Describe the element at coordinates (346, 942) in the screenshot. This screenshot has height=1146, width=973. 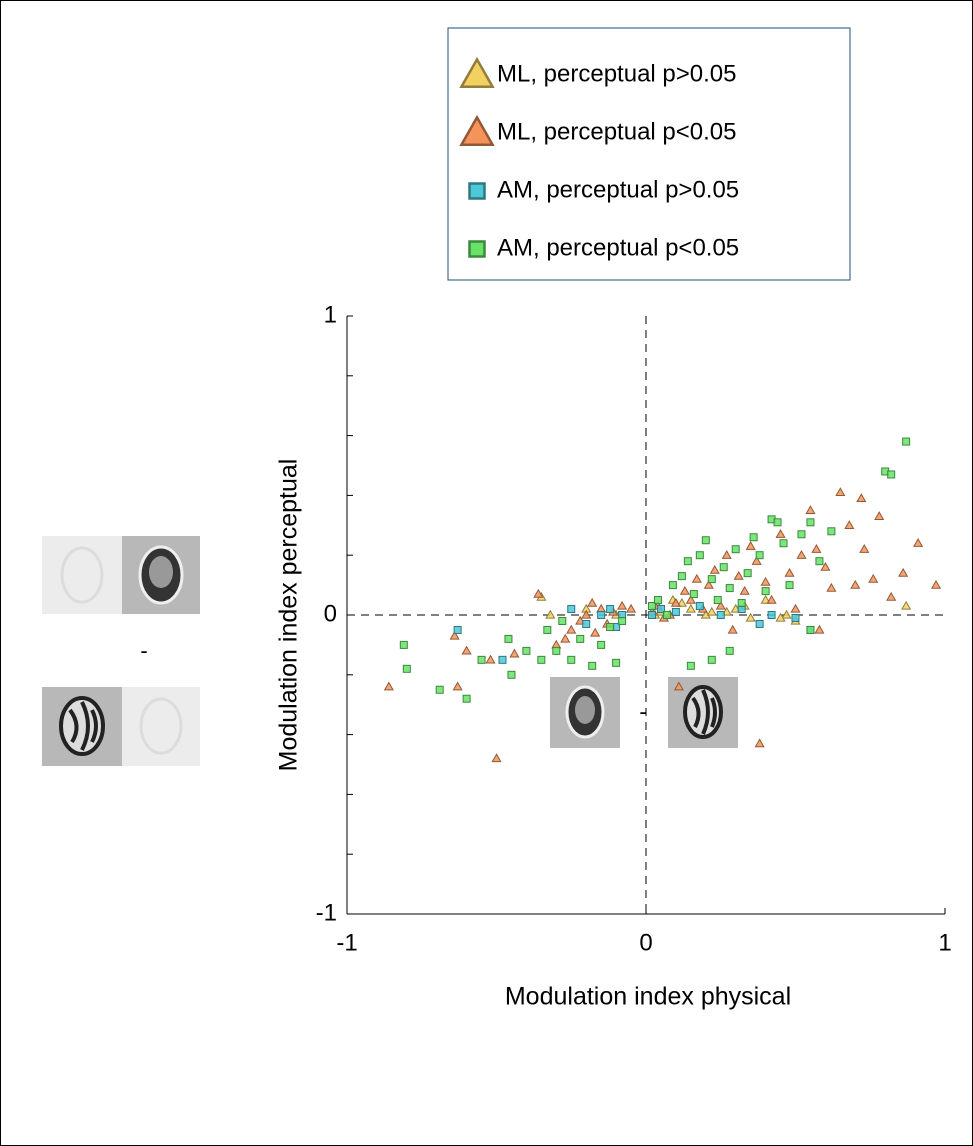
I see `x-tick-label: -1` at that location.